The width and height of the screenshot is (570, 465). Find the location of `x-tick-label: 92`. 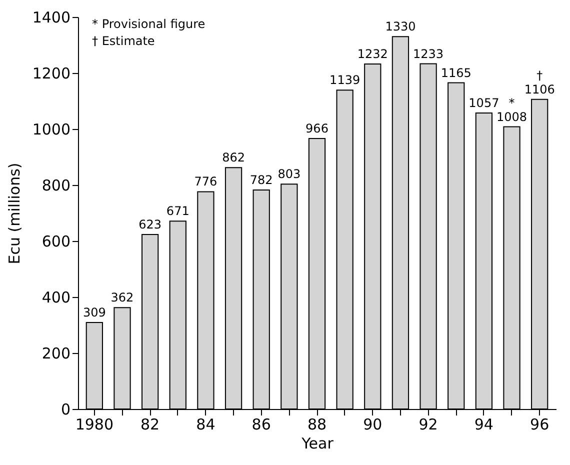

x-tick-label: 92 is located at coordinates (428, 425).